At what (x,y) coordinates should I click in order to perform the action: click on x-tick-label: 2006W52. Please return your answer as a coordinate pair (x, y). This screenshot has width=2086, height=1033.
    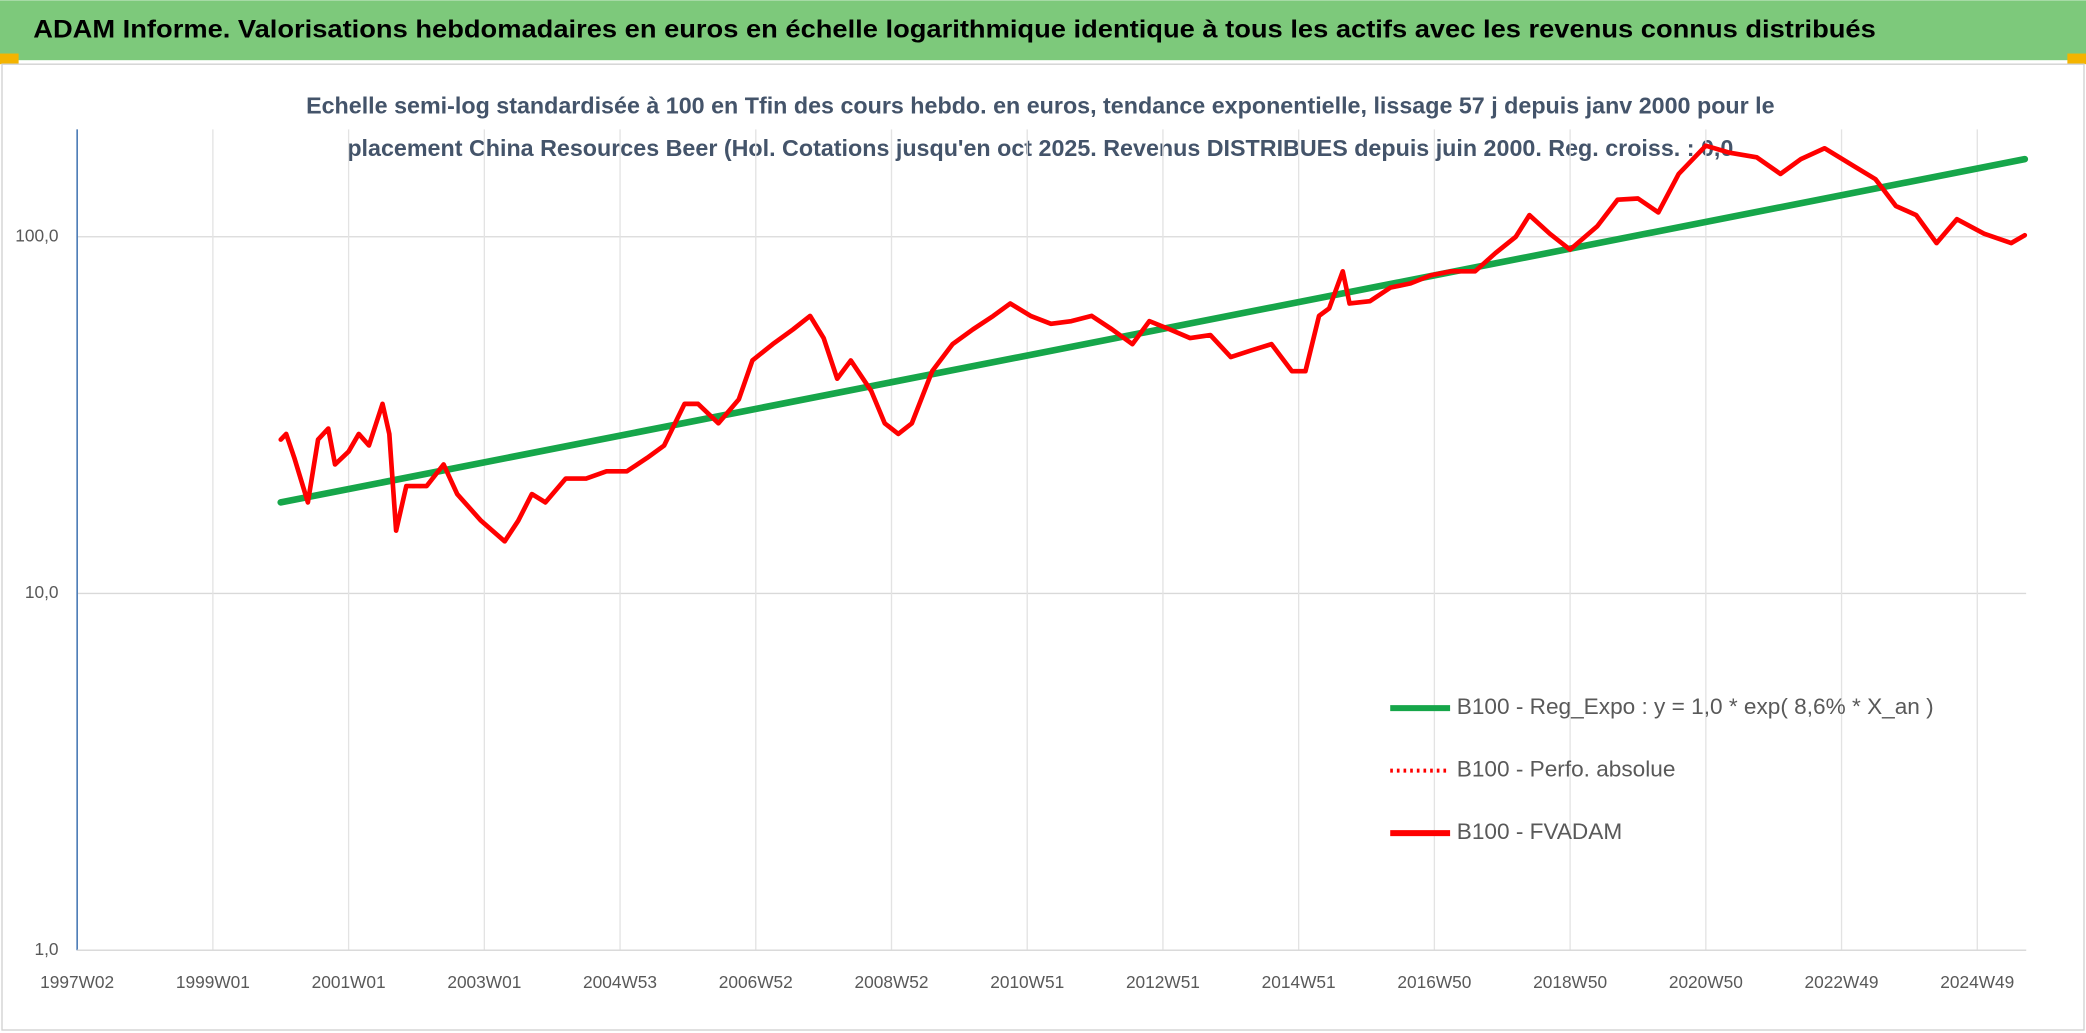
    Looking at the image, I should click on (756, 982).